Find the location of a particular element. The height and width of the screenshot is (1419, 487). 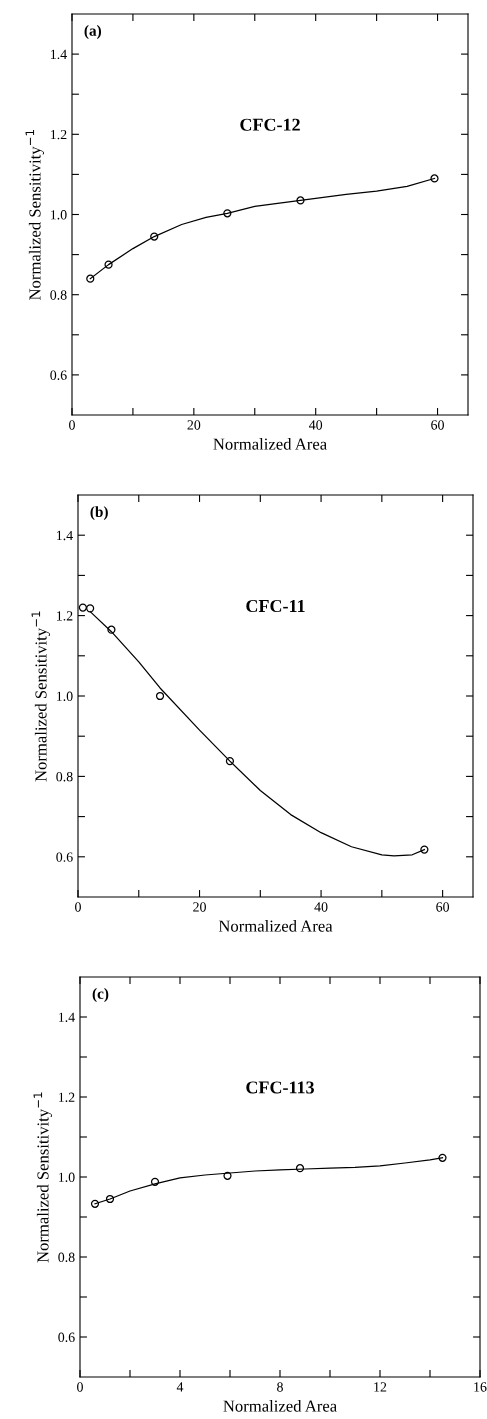

x-tick-label: 4 is located at coordinates (180, 1387).